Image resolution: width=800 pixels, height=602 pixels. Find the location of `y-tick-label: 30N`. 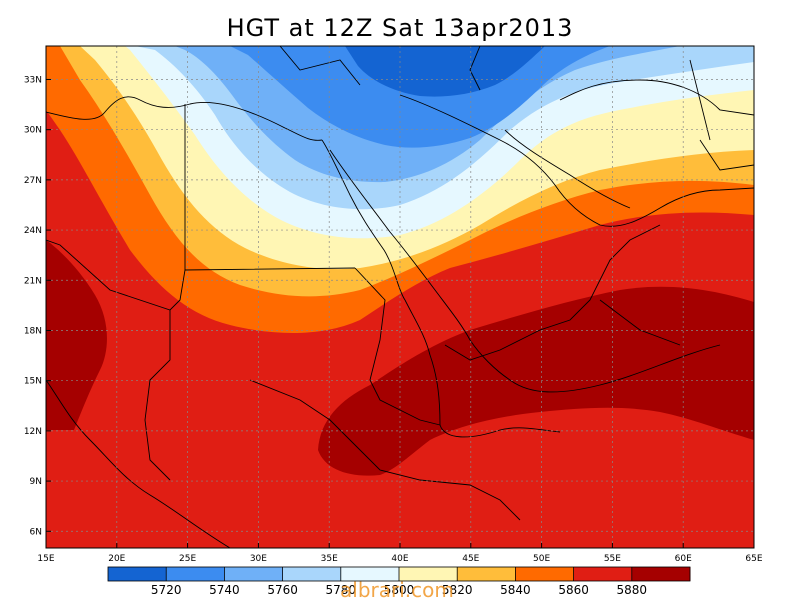

y-tick-label: 30N is located at coordinates (33, 131).